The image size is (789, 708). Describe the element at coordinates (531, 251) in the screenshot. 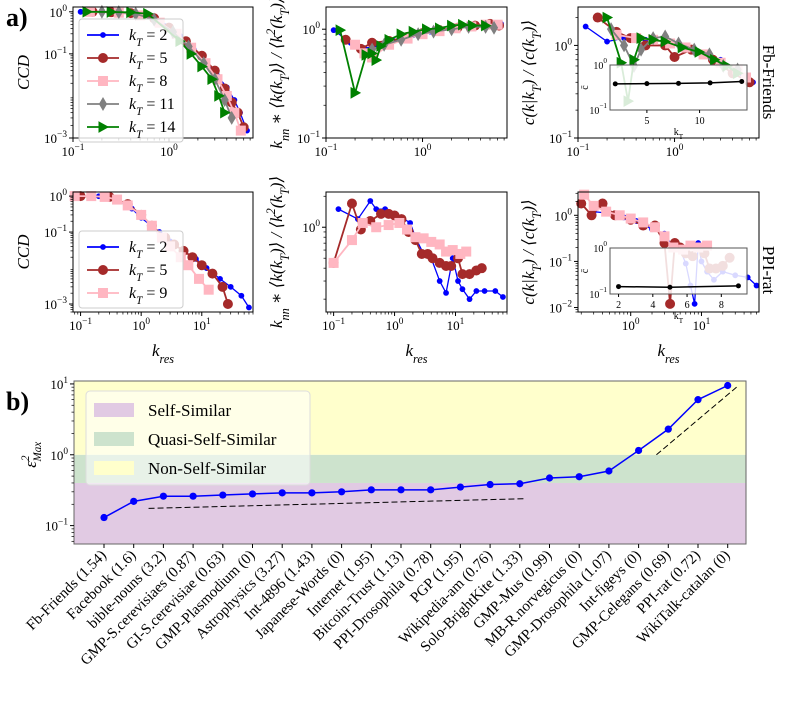

I see `y-axis-label: c(k|kT) / ⟨c(kT)⟩` at that location.